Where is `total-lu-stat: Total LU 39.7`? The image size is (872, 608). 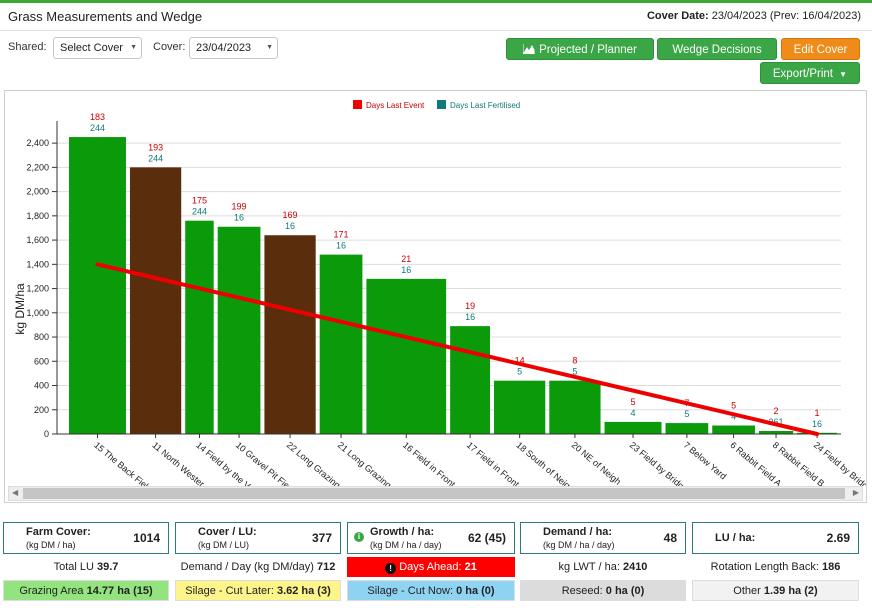
total-lu-stat: Total LU 39.7 is located at coordinates (86, 567).